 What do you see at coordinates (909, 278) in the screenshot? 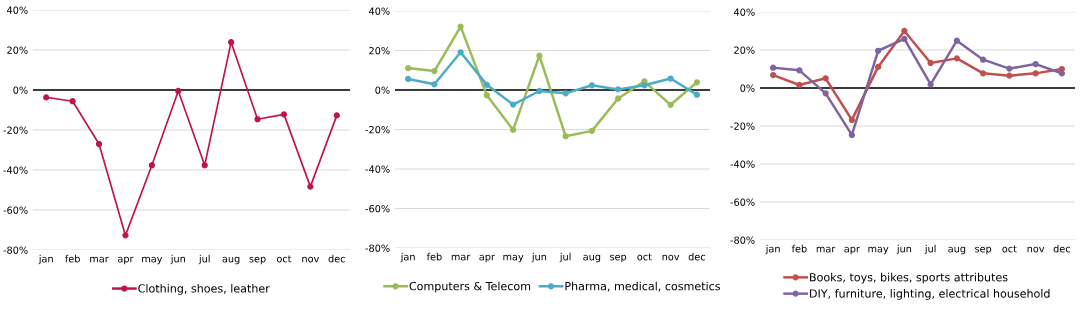
I see `legend-label: Books, toys, bikes, sports attributes` at bounding box center [909, 278].